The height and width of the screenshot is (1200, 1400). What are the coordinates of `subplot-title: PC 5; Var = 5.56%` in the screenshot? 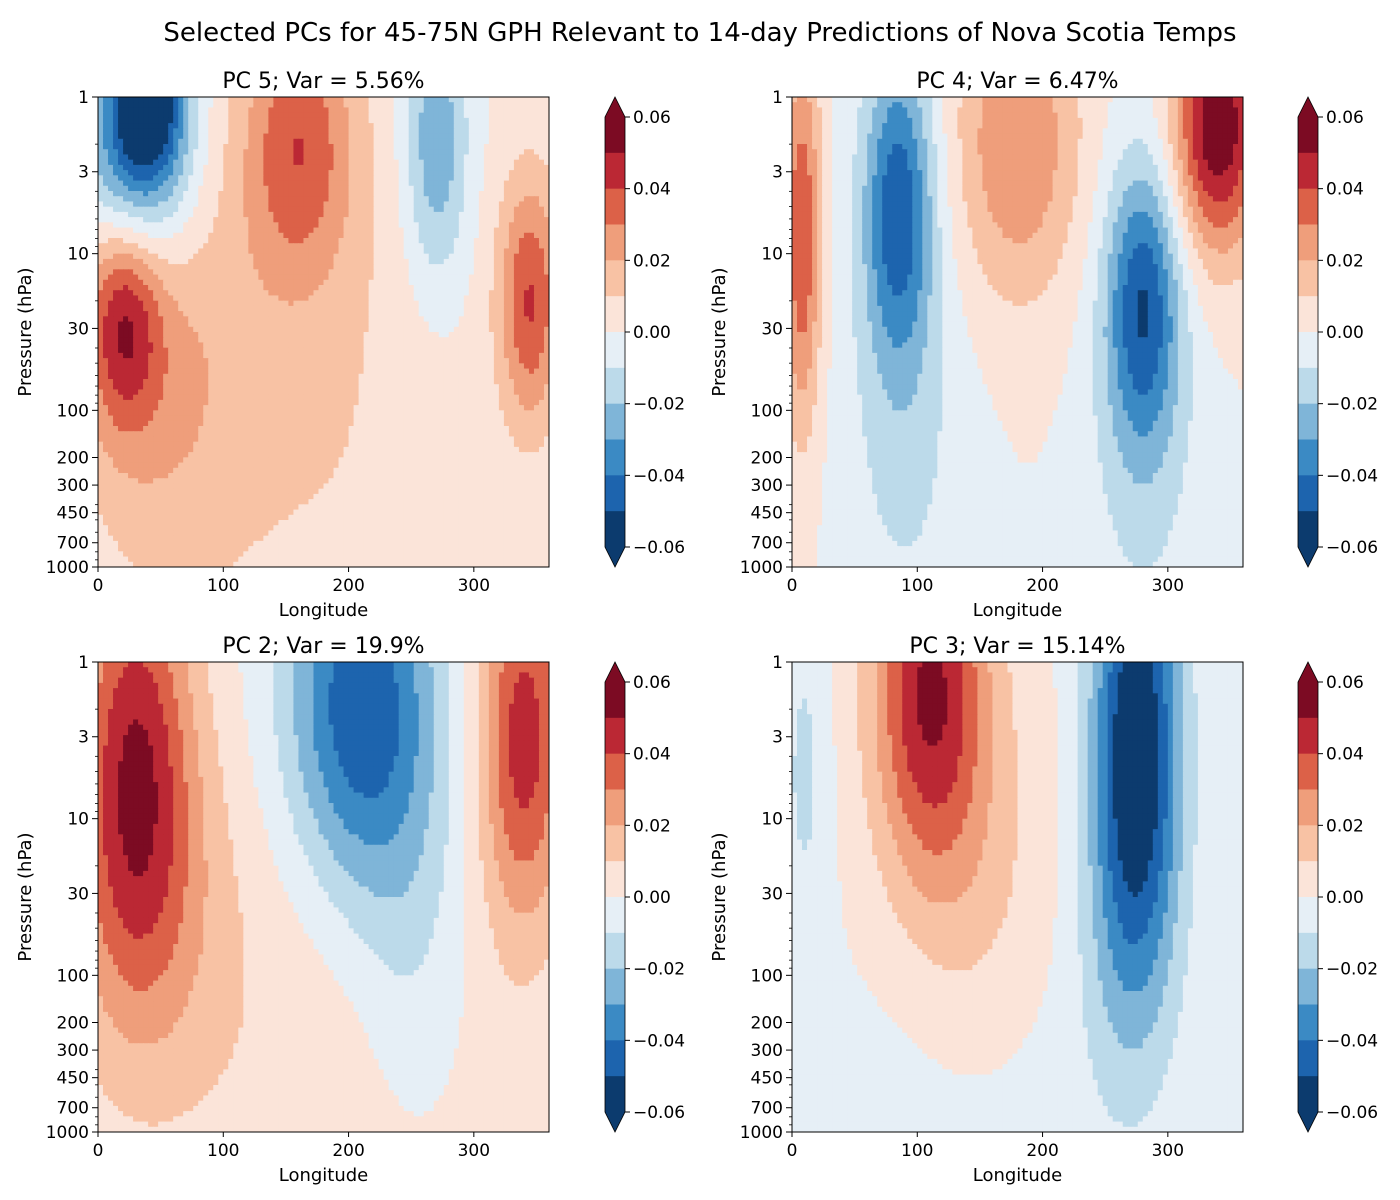 It's located at (323, 81).